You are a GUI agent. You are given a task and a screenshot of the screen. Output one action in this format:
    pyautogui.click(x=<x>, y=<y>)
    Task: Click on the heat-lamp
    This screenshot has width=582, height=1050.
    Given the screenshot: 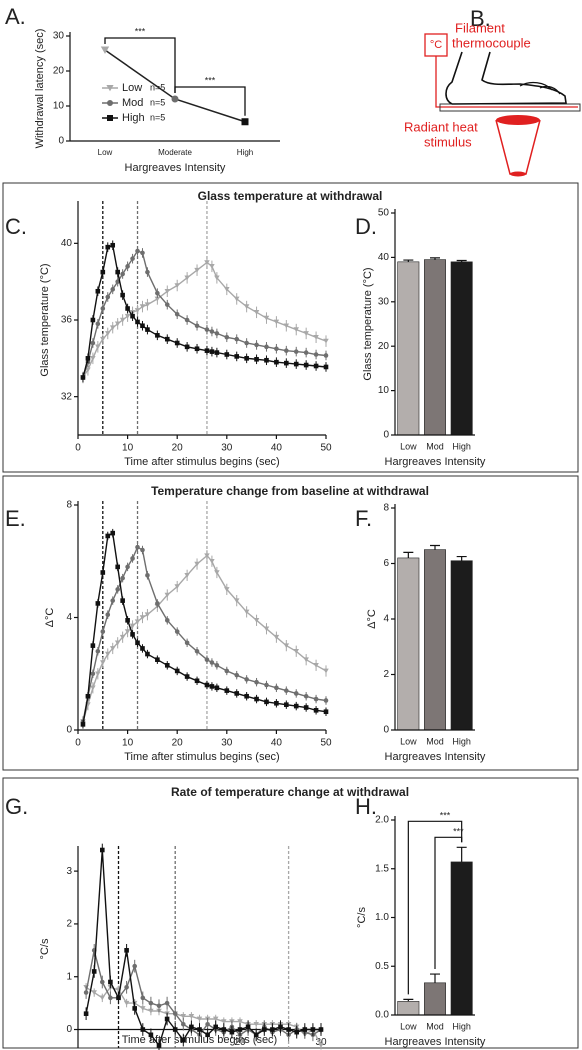 What is the action you would take?
    pyautogui.click(x=518, y=174)
    